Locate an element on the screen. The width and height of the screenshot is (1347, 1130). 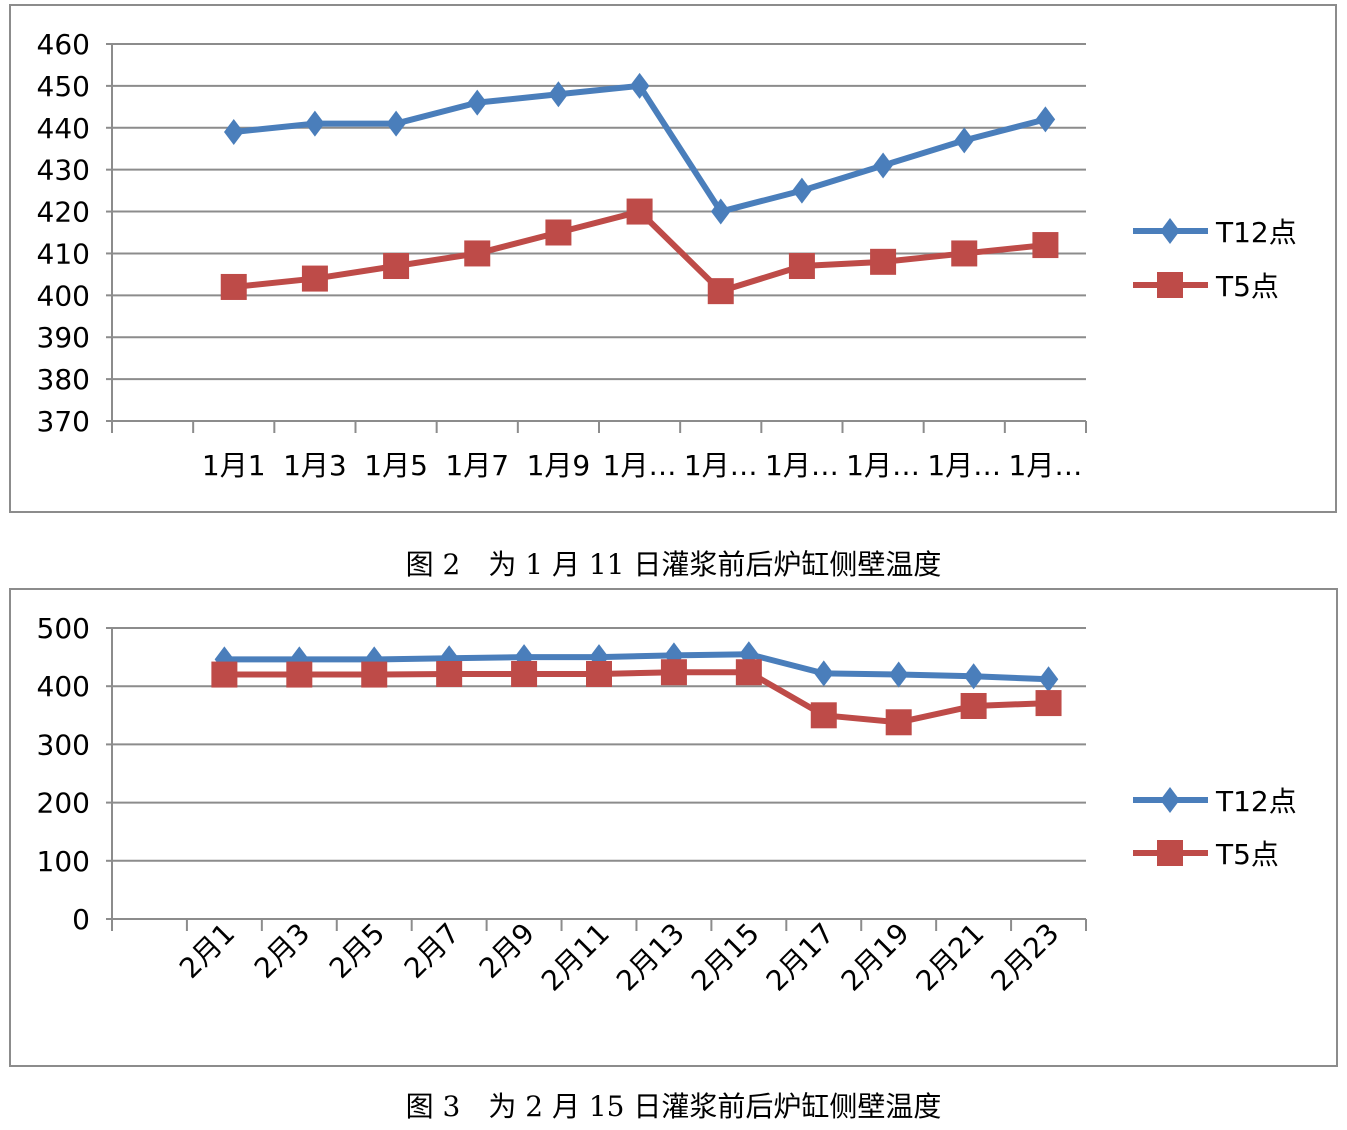
x-tick-label: 1月5 is located at coordinates (396, 465).